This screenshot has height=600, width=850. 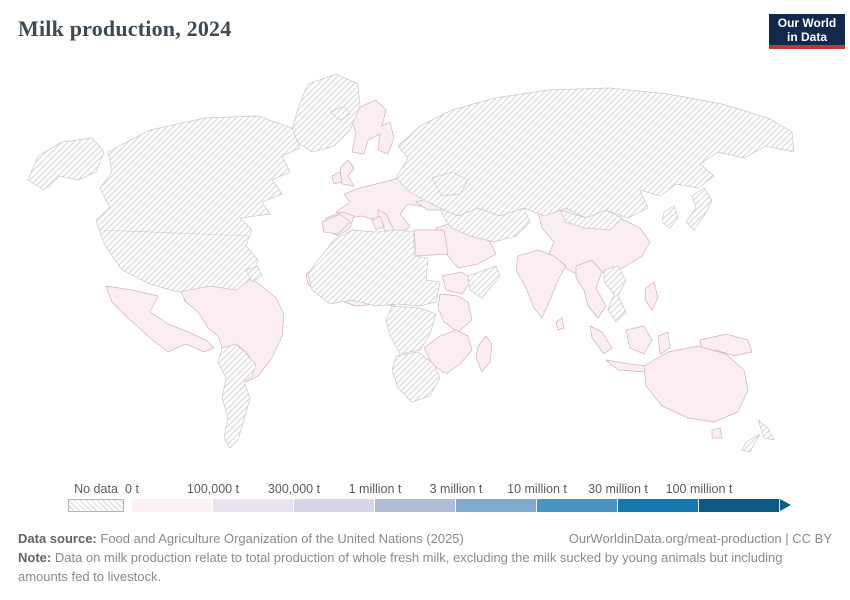 What do you see at coordinates (378, 223) in the screenshot?
I see `map-region-tunisia` at bounding box center [378, 223].